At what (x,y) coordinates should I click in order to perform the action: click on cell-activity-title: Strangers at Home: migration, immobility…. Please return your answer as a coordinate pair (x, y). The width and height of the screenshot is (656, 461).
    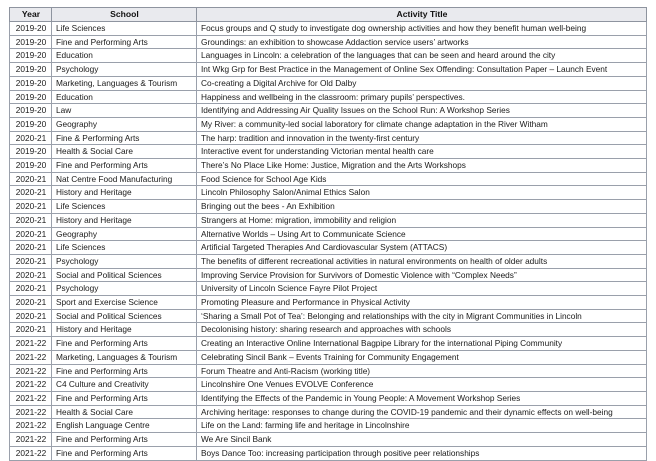
    Looking at the image, I should click on (421, 220).